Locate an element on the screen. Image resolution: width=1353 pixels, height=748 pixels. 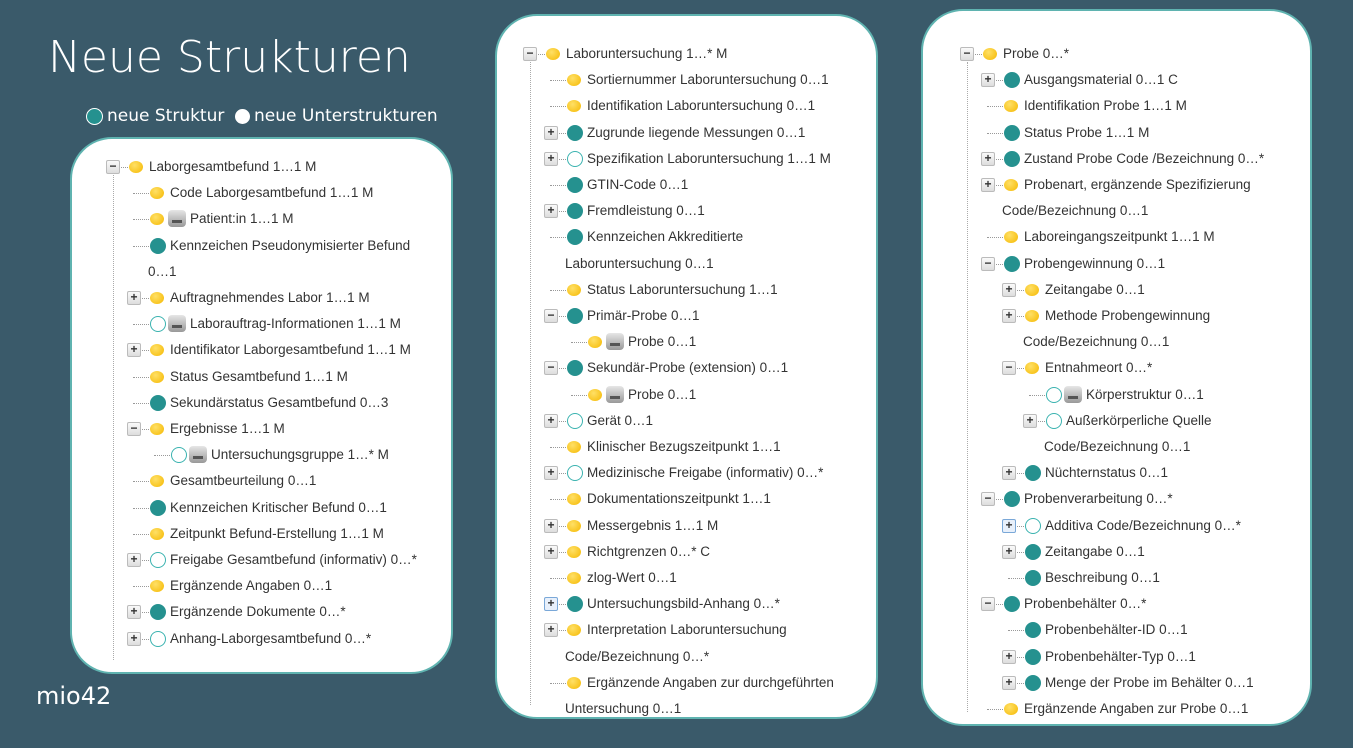
tree-node: Kennzeichen Pseudonymisierter Befund is located at coordinates (261, 246).